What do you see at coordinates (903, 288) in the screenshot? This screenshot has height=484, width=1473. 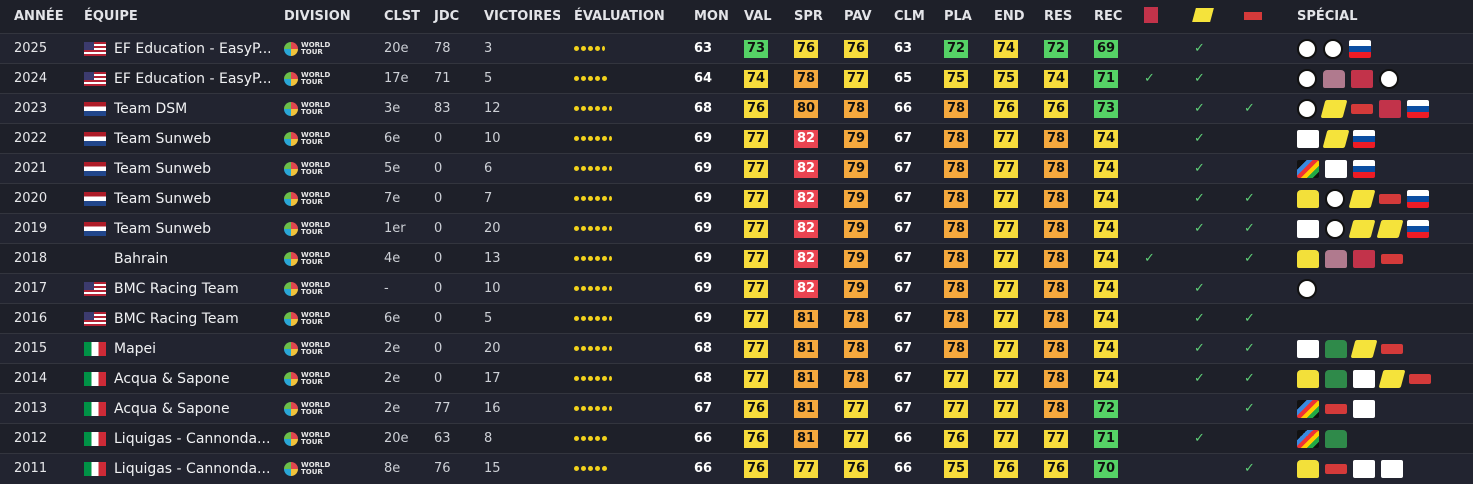 I see `cell-clm: 67` at bounding box center [903, 288].